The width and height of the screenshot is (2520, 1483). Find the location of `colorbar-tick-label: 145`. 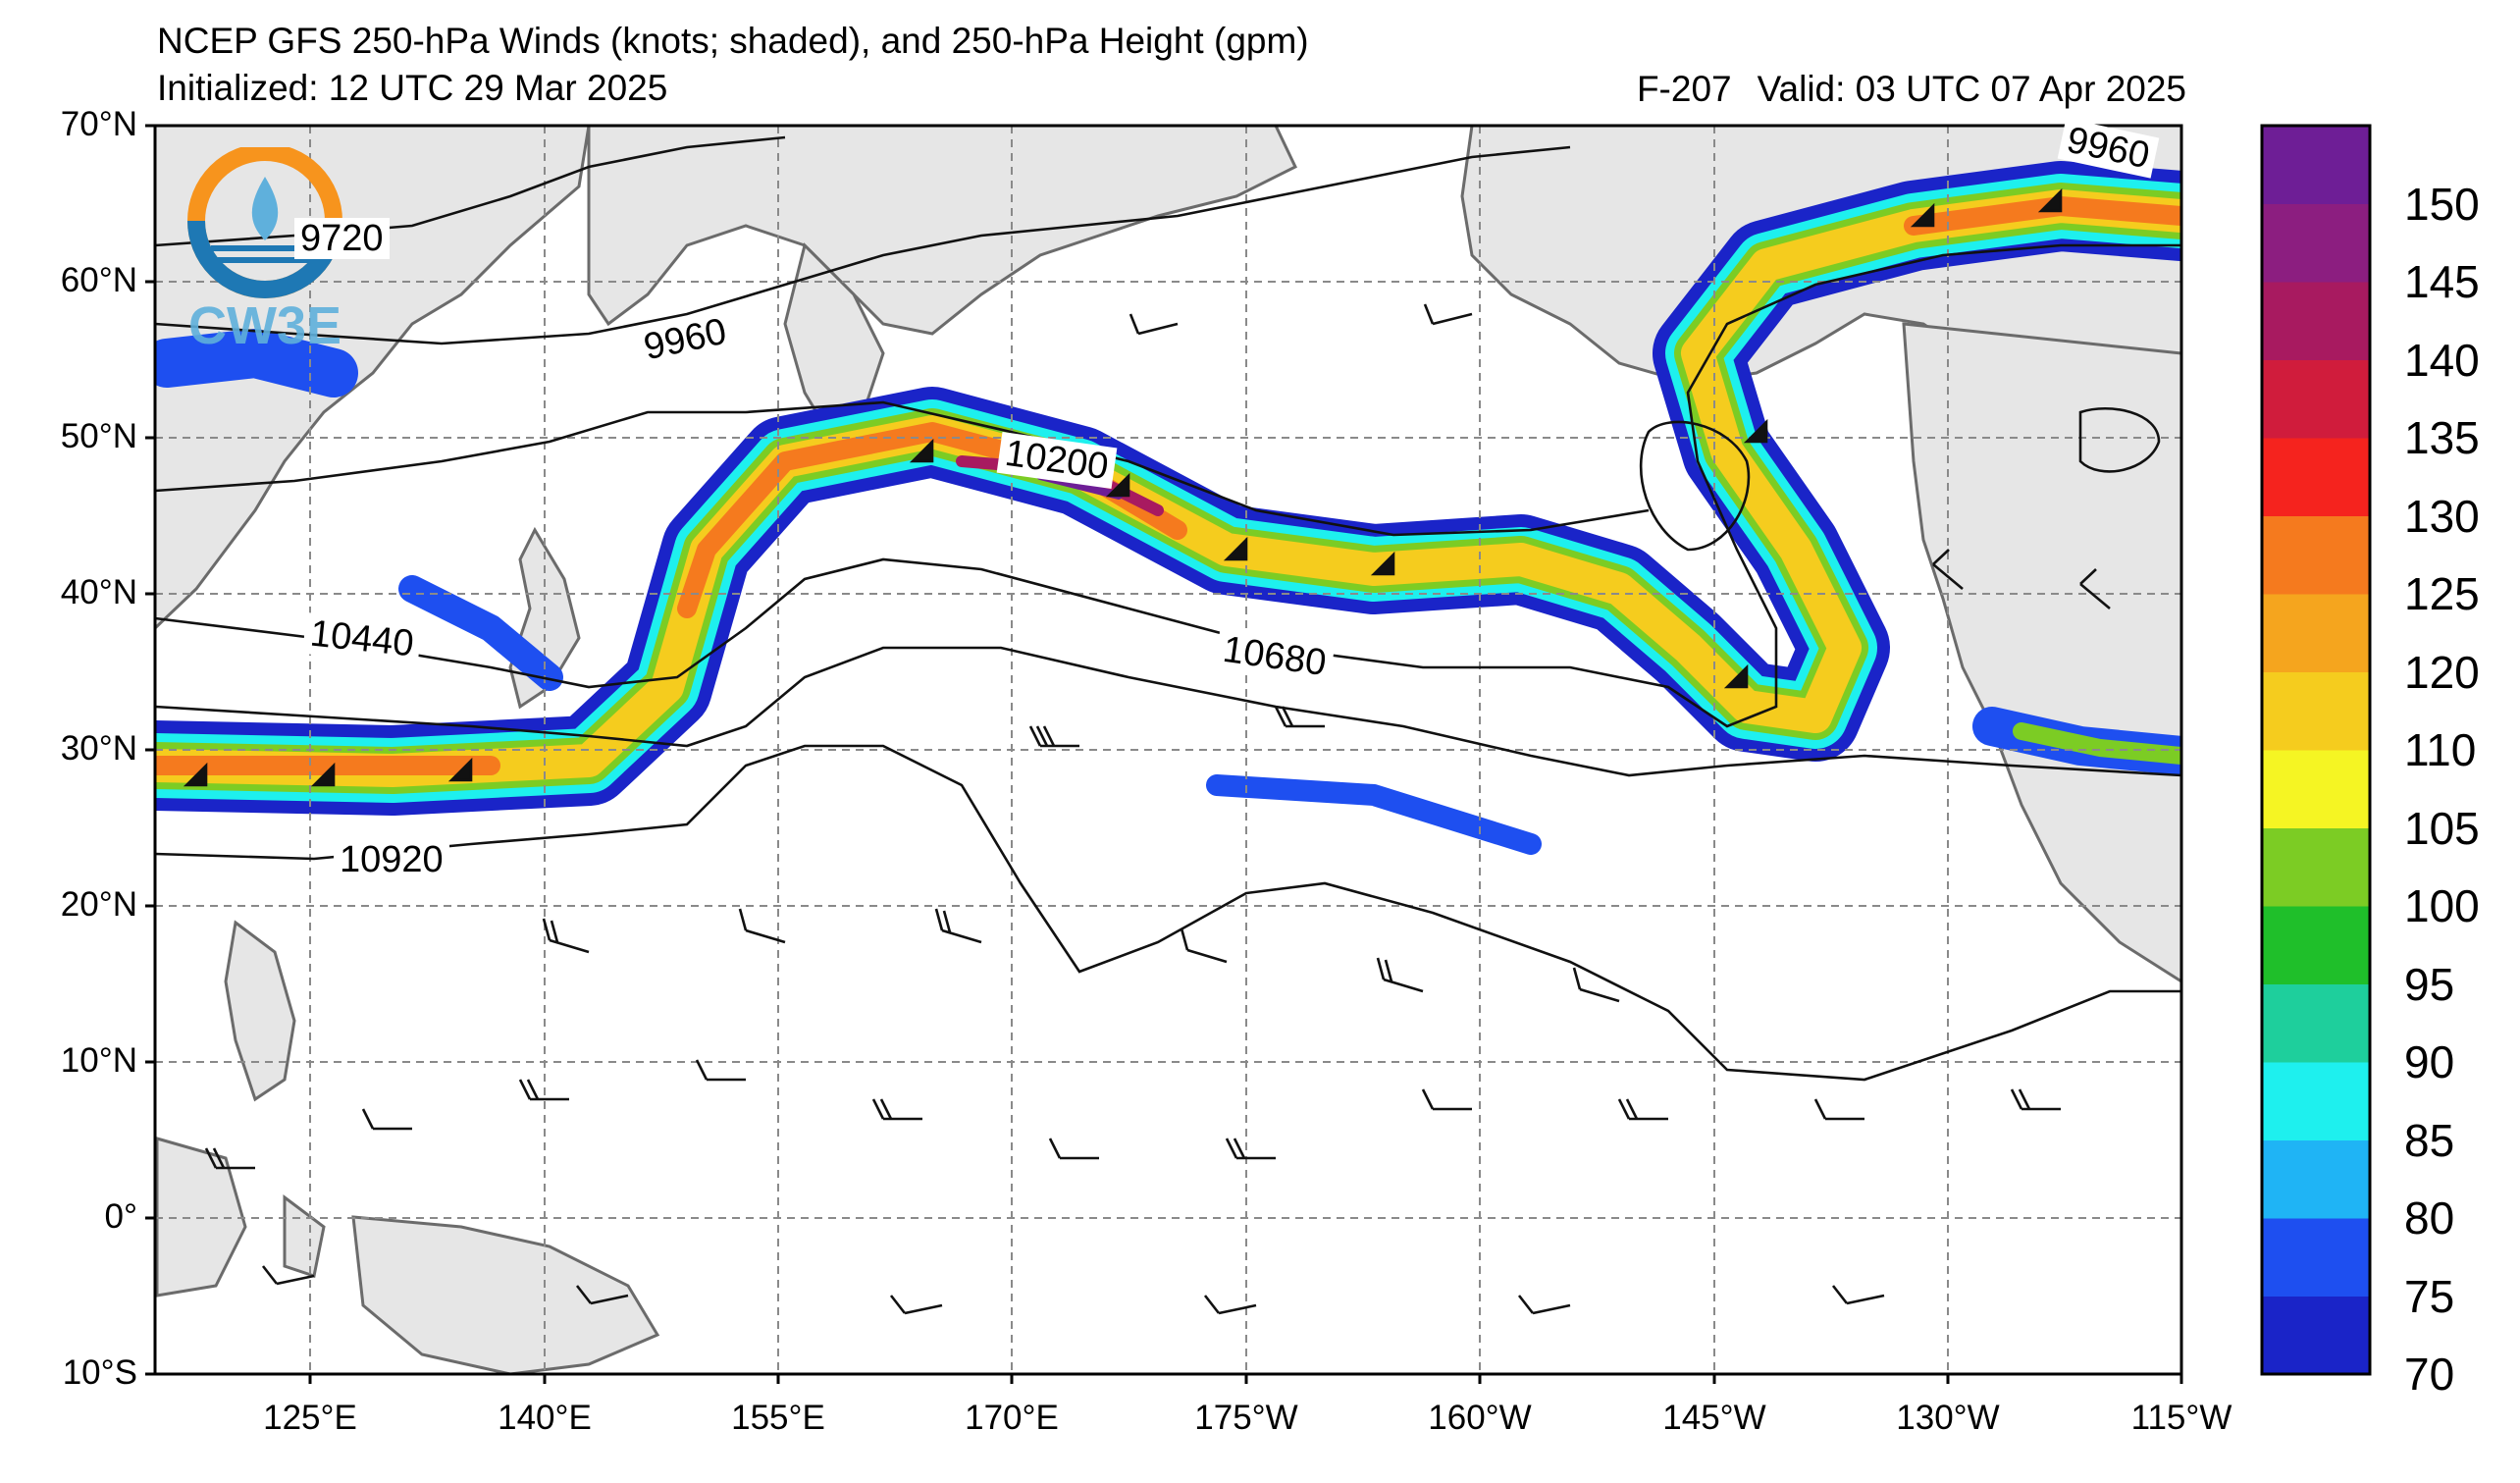

colorbar-tick-label: 145 is located at coordinates (2442, 281).